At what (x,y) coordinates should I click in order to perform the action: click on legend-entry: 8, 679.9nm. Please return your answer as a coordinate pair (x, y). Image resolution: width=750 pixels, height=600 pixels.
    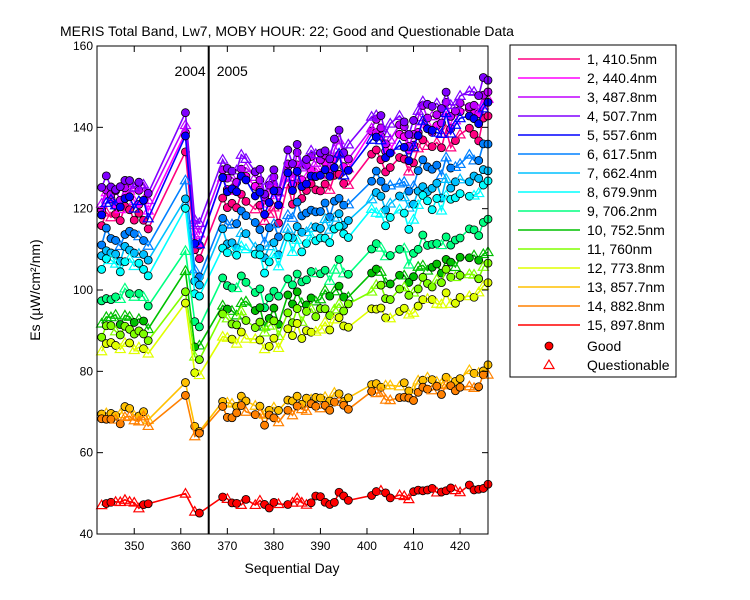
    Looking at the image, I should click on (622, 192).